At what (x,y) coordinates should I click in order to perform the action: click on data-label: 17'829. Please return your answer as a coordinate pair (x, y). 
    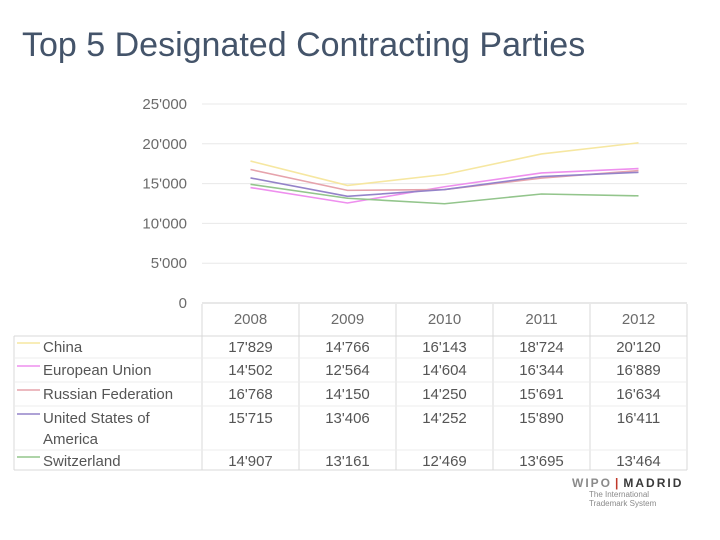
    Looking at the image, I should click on (250, 347).